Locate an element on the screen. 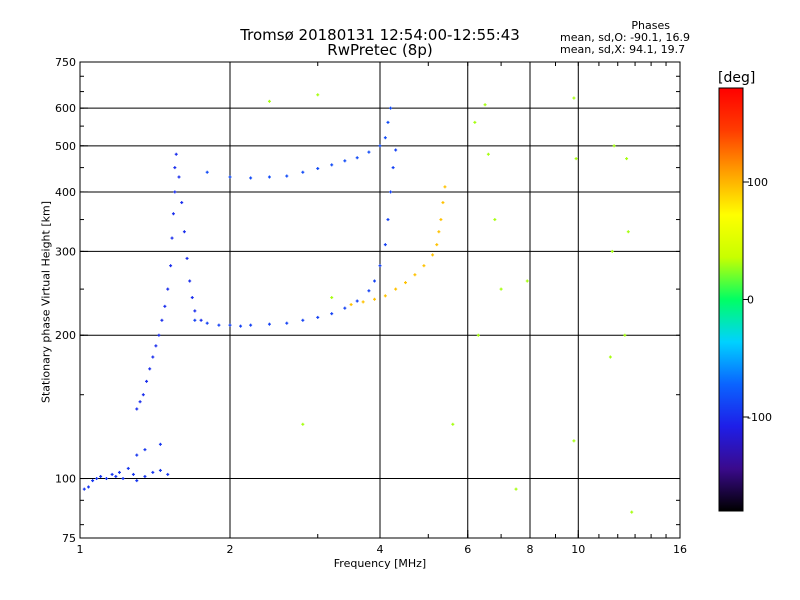 Image resolution: width=800 pixels, height=600 pixels. x-tick-label: 2 is located at coordinates (230, 549).